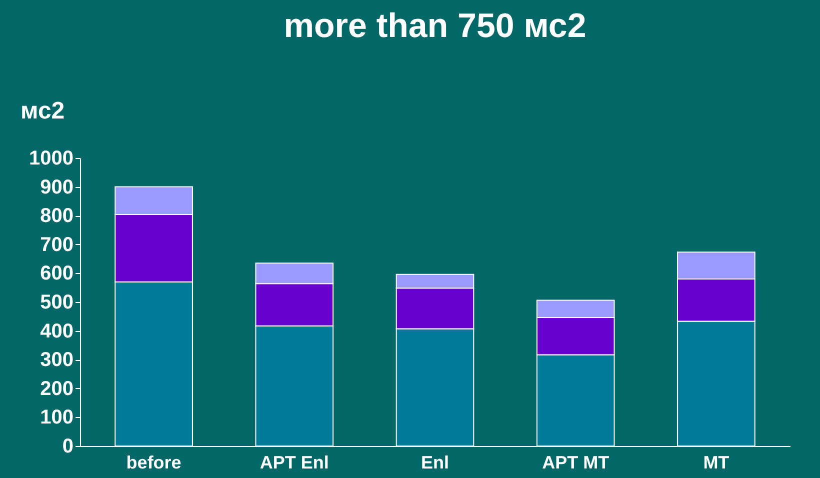 The image size is (820, 478). Describe the element at coordinates (57, 417) in the screenshot. I see `y-tick-label: 100` at that location.